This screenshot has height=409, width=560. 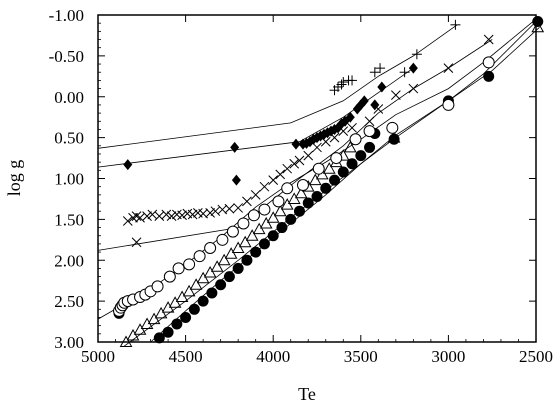 I want to click on y-tick-label: 1.50, so click(x=69, y=219).